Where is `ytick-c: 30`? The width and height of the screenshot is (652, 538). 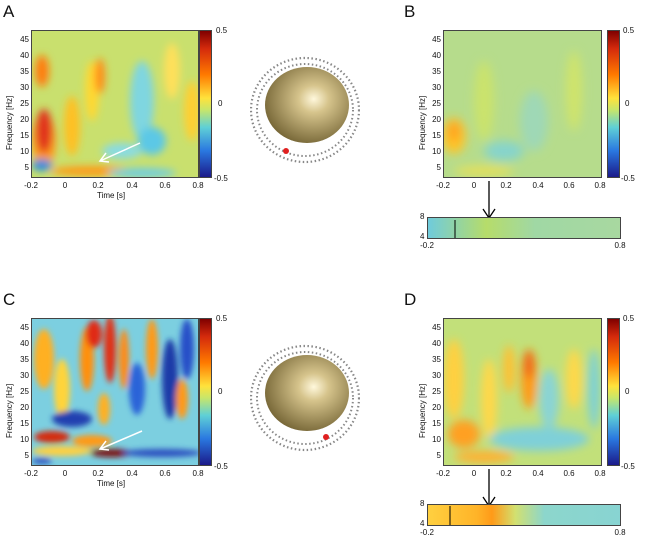
ytick-c: 30 is located at coordinates (24, 375).